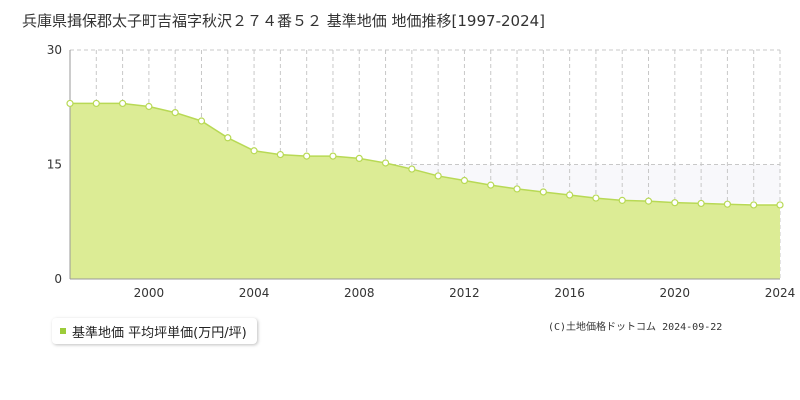 Image resolution: width=800 pixels, height=400 pixels. Describe the element at coordinates (780, 293) in the screenshot. I see `x-tick-label: 2024` at that location.